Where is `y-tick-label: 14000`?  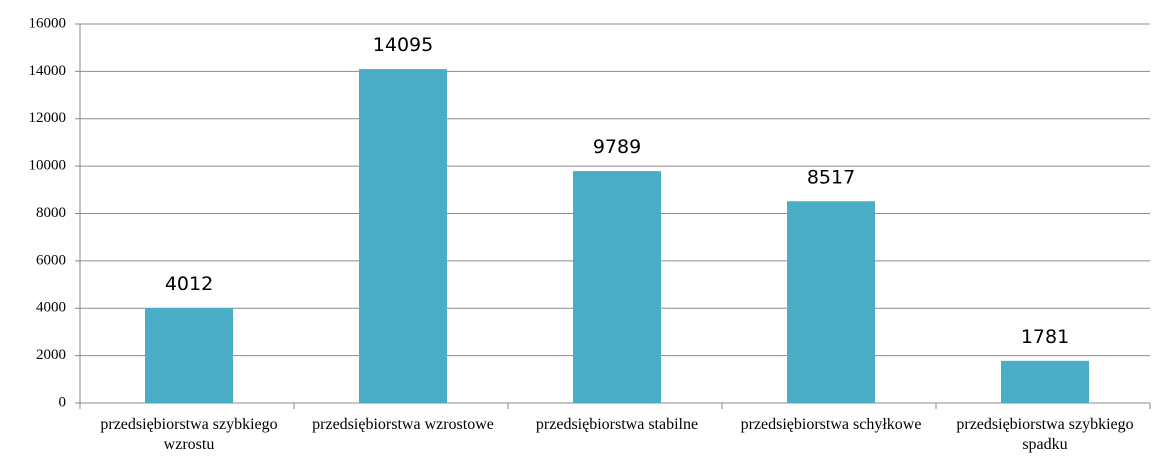
y-tick-label: 14000 is located at coordinates (48, 71).